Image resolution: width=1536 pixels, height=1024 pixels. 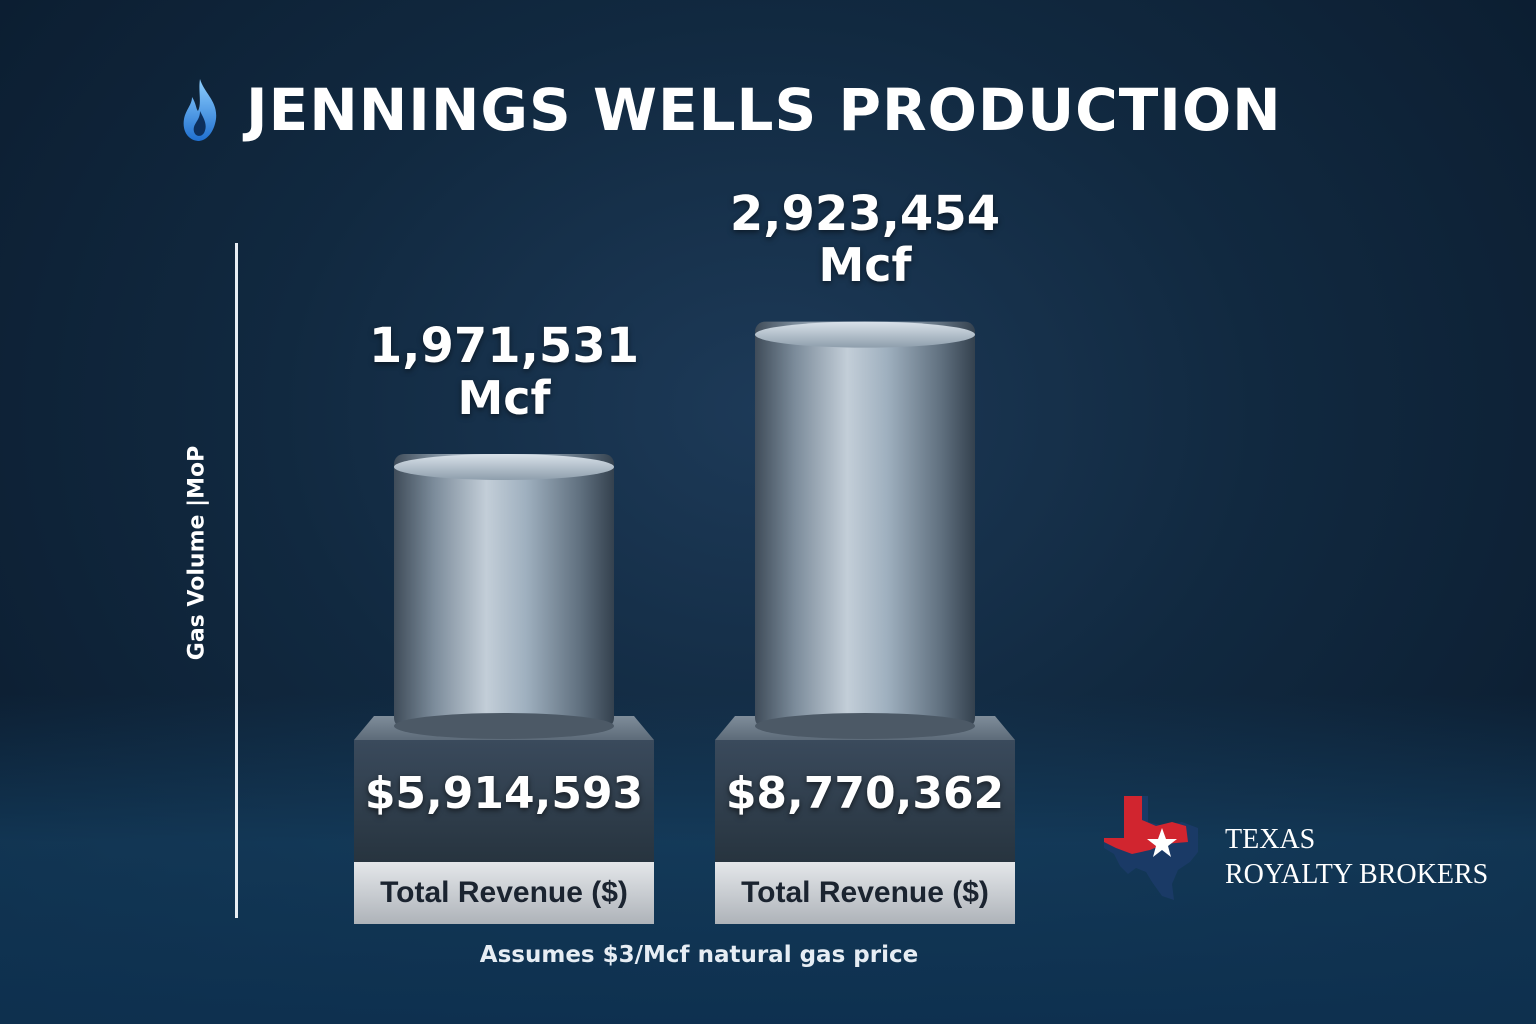 I want to click on y-axis-line, so click(x=236, y=580).